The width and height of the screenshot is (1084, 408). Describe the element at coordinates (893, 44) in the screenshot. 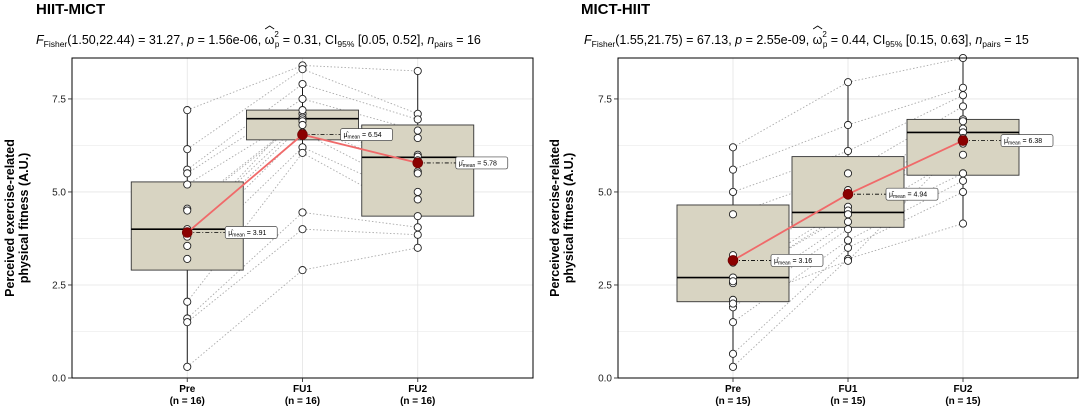

I see `subtitle-part: 95%` at that location.